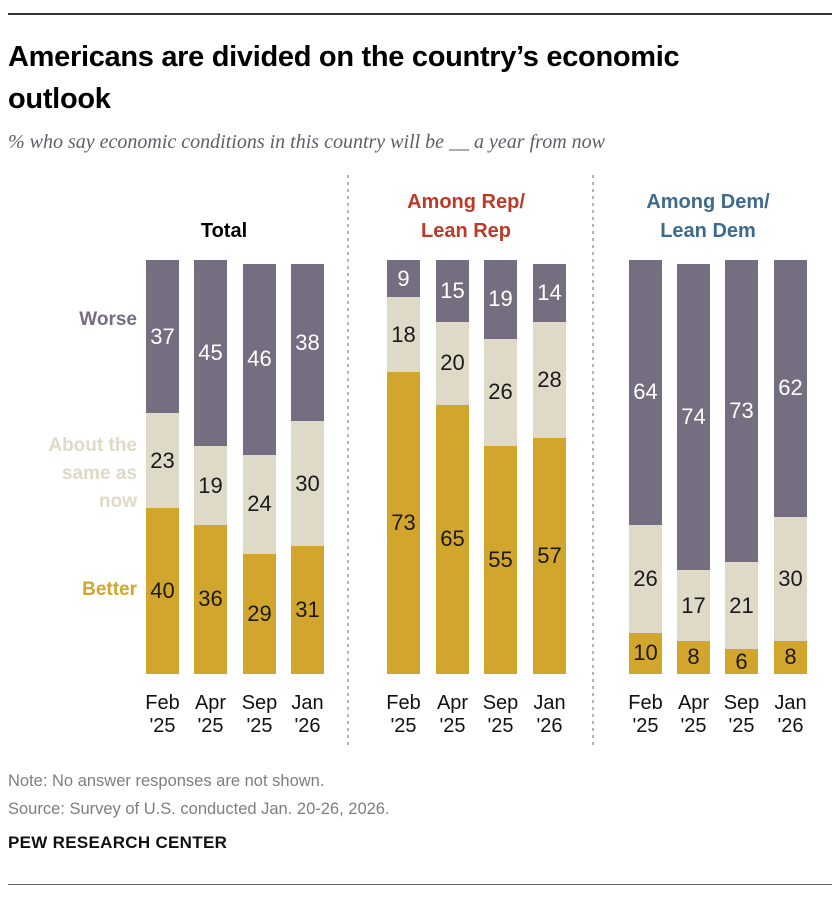 The image size is (840, 908). Describe the element at coordinates (307, 342) in the screenshot. I see `bar-value-label-worse: 38` at that location.